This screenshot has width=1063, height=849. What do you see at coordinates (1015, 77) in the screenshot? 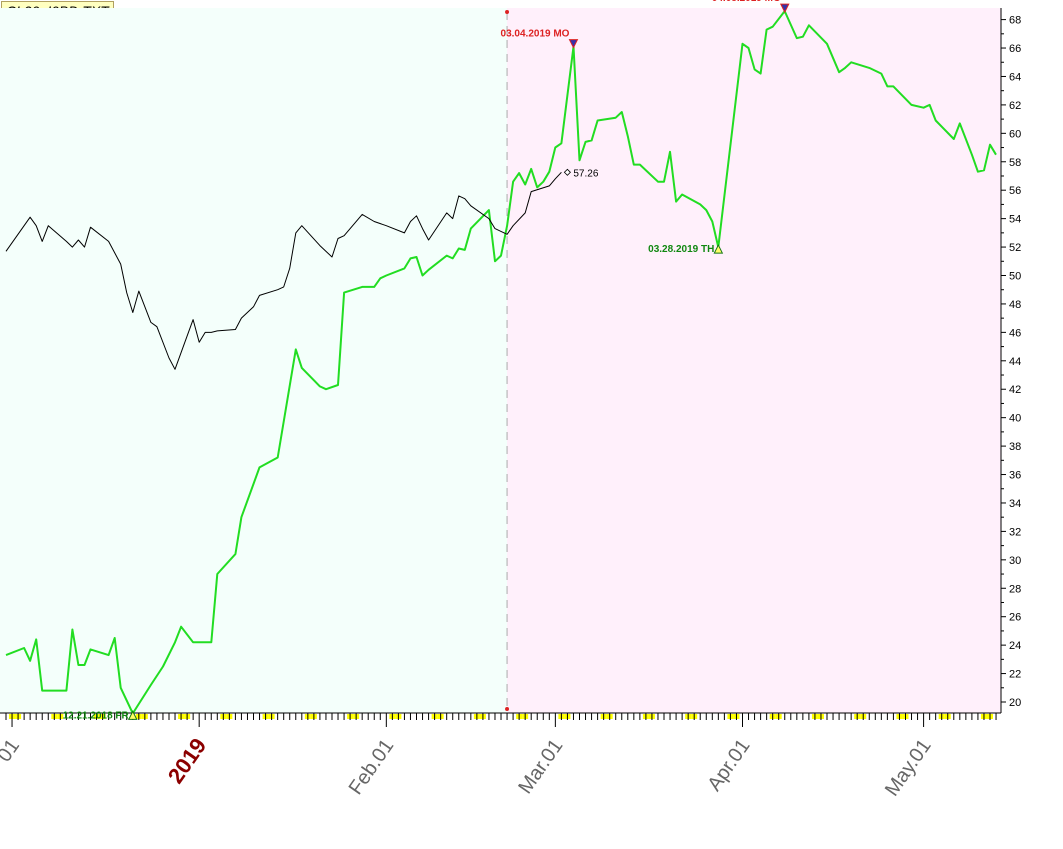
I see `y-tick-label: 64` at bounding box center [1015, 77].